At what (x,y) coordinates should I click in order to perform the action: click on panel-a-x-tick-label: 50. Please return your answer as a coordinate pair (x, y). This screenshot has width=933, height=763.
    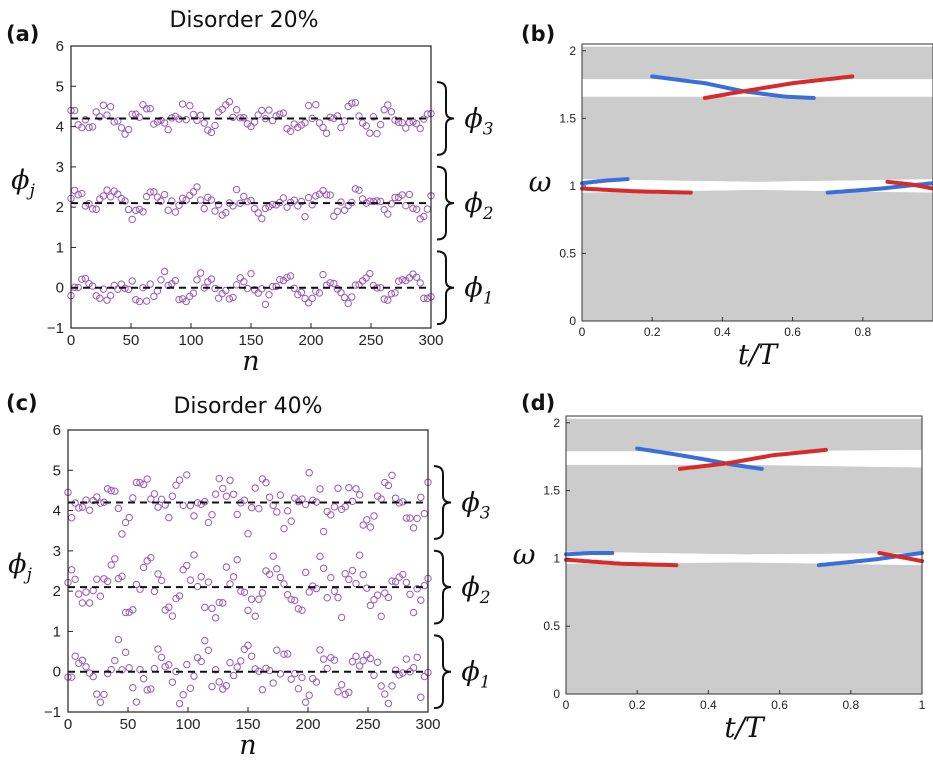
    Looking at the image, I should click on (131, 340).